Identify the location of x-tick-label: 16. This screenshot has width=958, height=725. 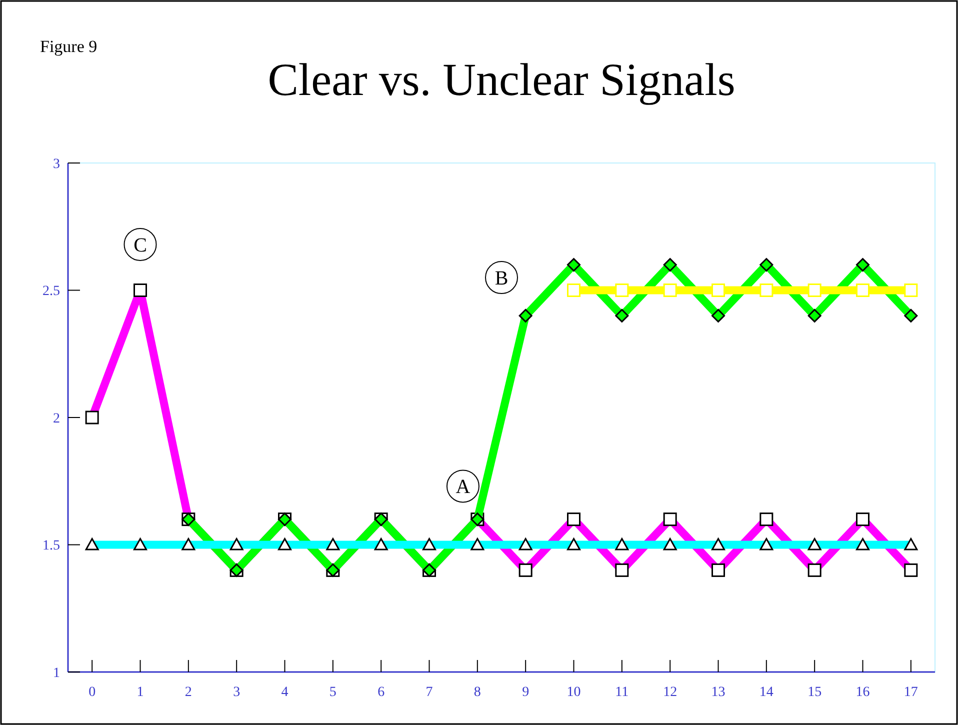
(863, 692).